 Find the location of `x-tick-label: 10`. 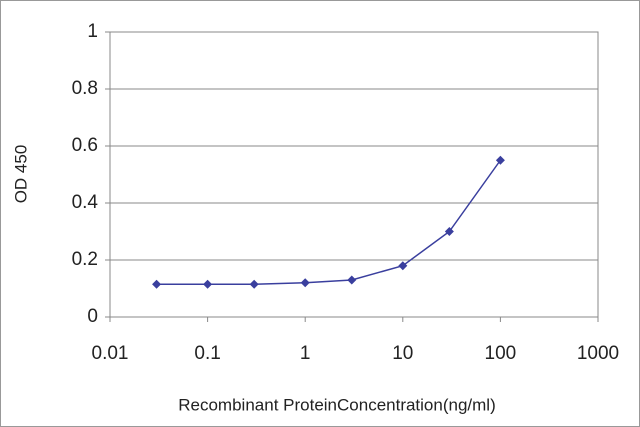

x-tick-label: 10 is located at coordinates (402, 353).